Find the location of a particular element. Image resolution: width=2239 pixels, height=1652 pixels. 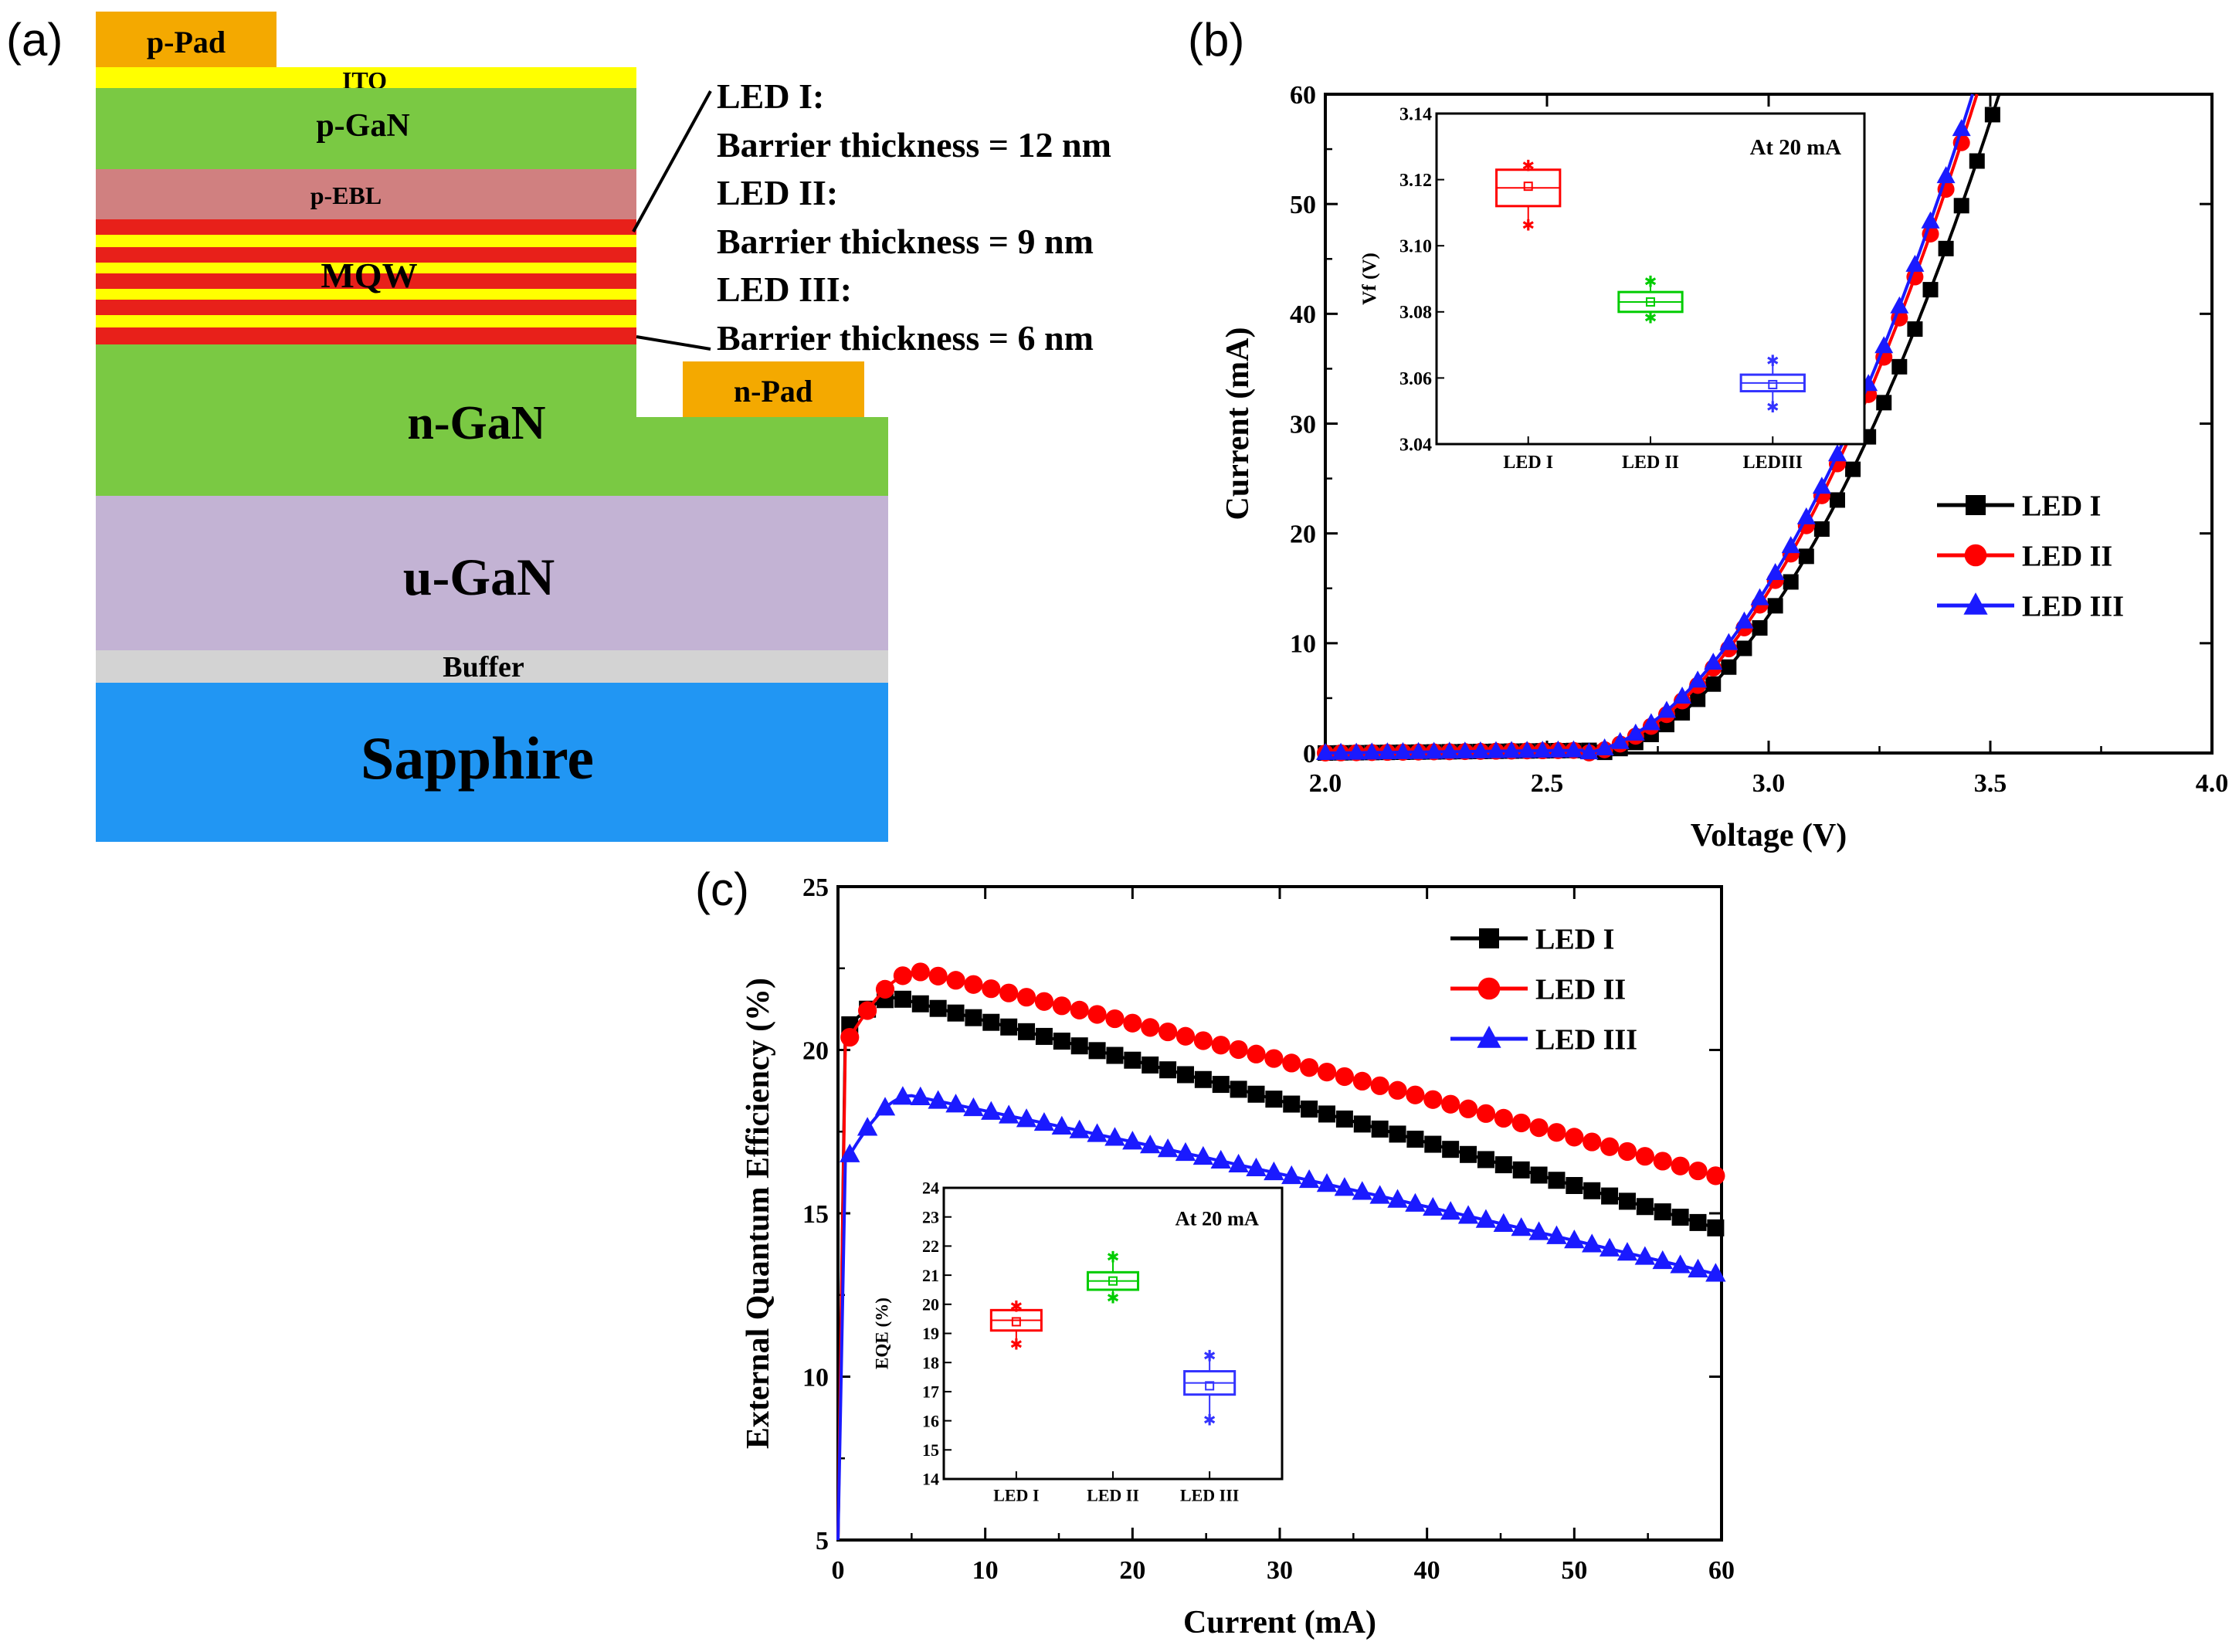

inset-y-tick-label: 18 is located at coordinates (931, 1362).